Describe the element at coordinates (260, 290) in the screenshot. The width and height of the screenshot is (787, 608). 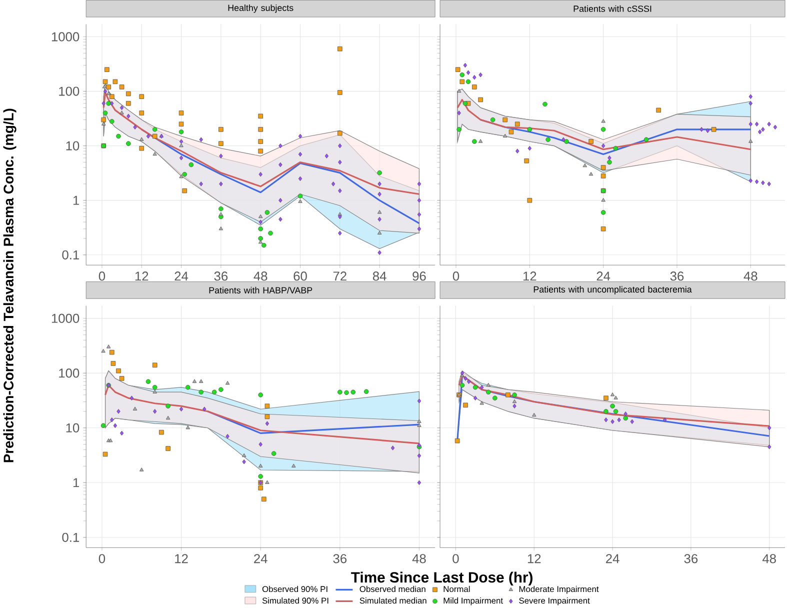
I see `chart-title: Patients with HABP/VABP` at that location.